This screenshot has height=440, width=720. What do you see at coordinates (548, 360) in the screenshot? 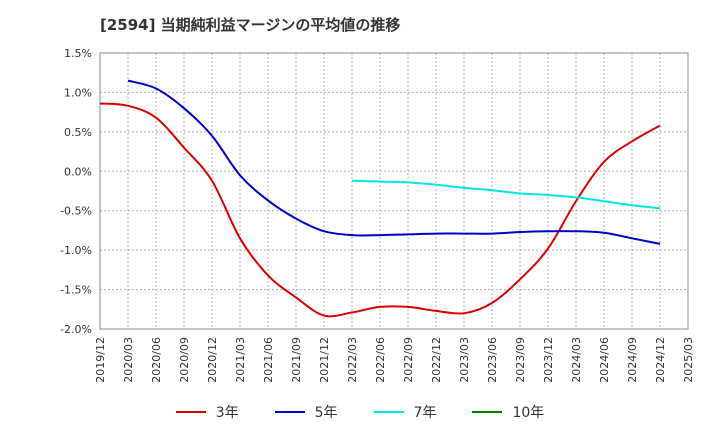
I see `x-tick-label: 2023/12` at bounding box center [548, 360].